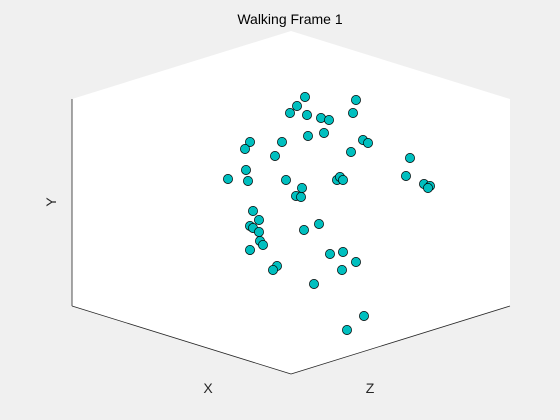 This screenshot has width=560, height=420. What do you see at coordinates (181, 340) in the screenshot?
I see `x-baseline` at bounding box center [181, 340].